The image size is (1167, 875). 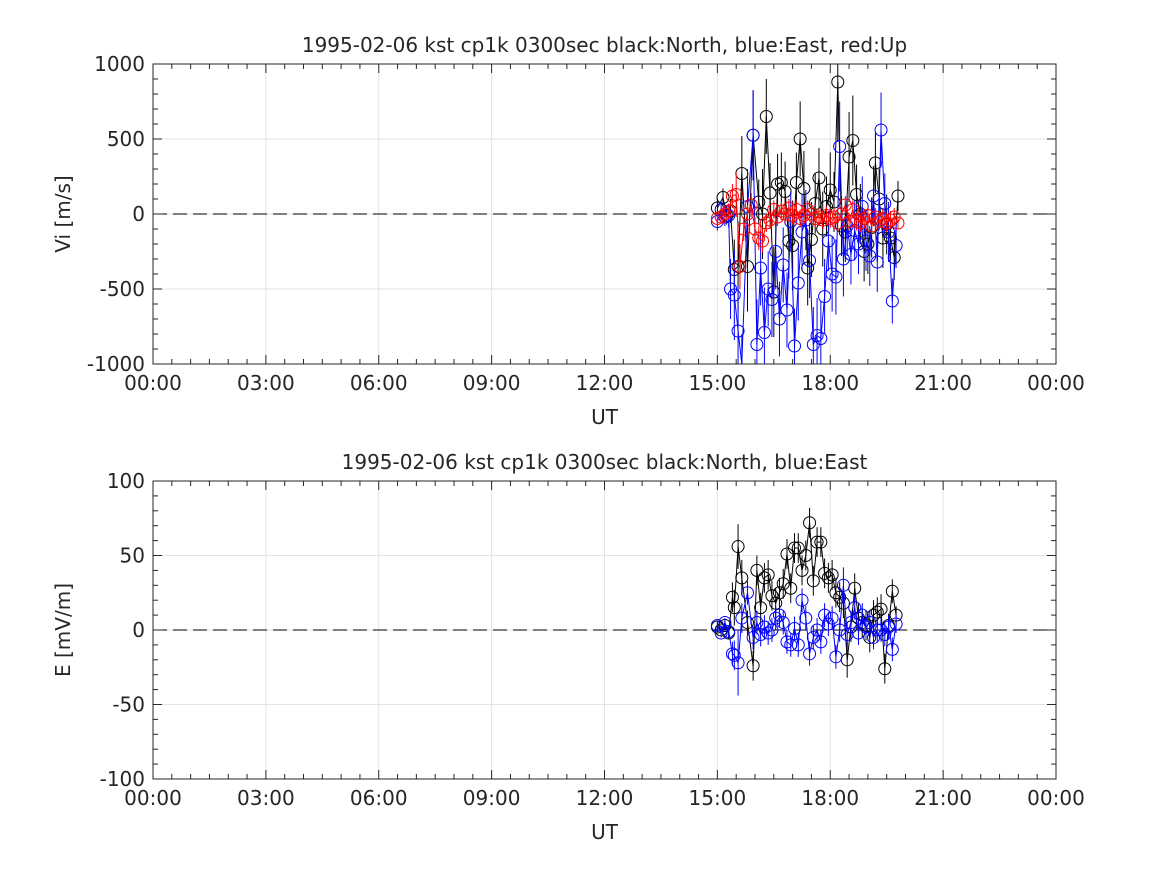 I want to click on velocity-x-tick-label: 15:00, so click(x=718, y=383).